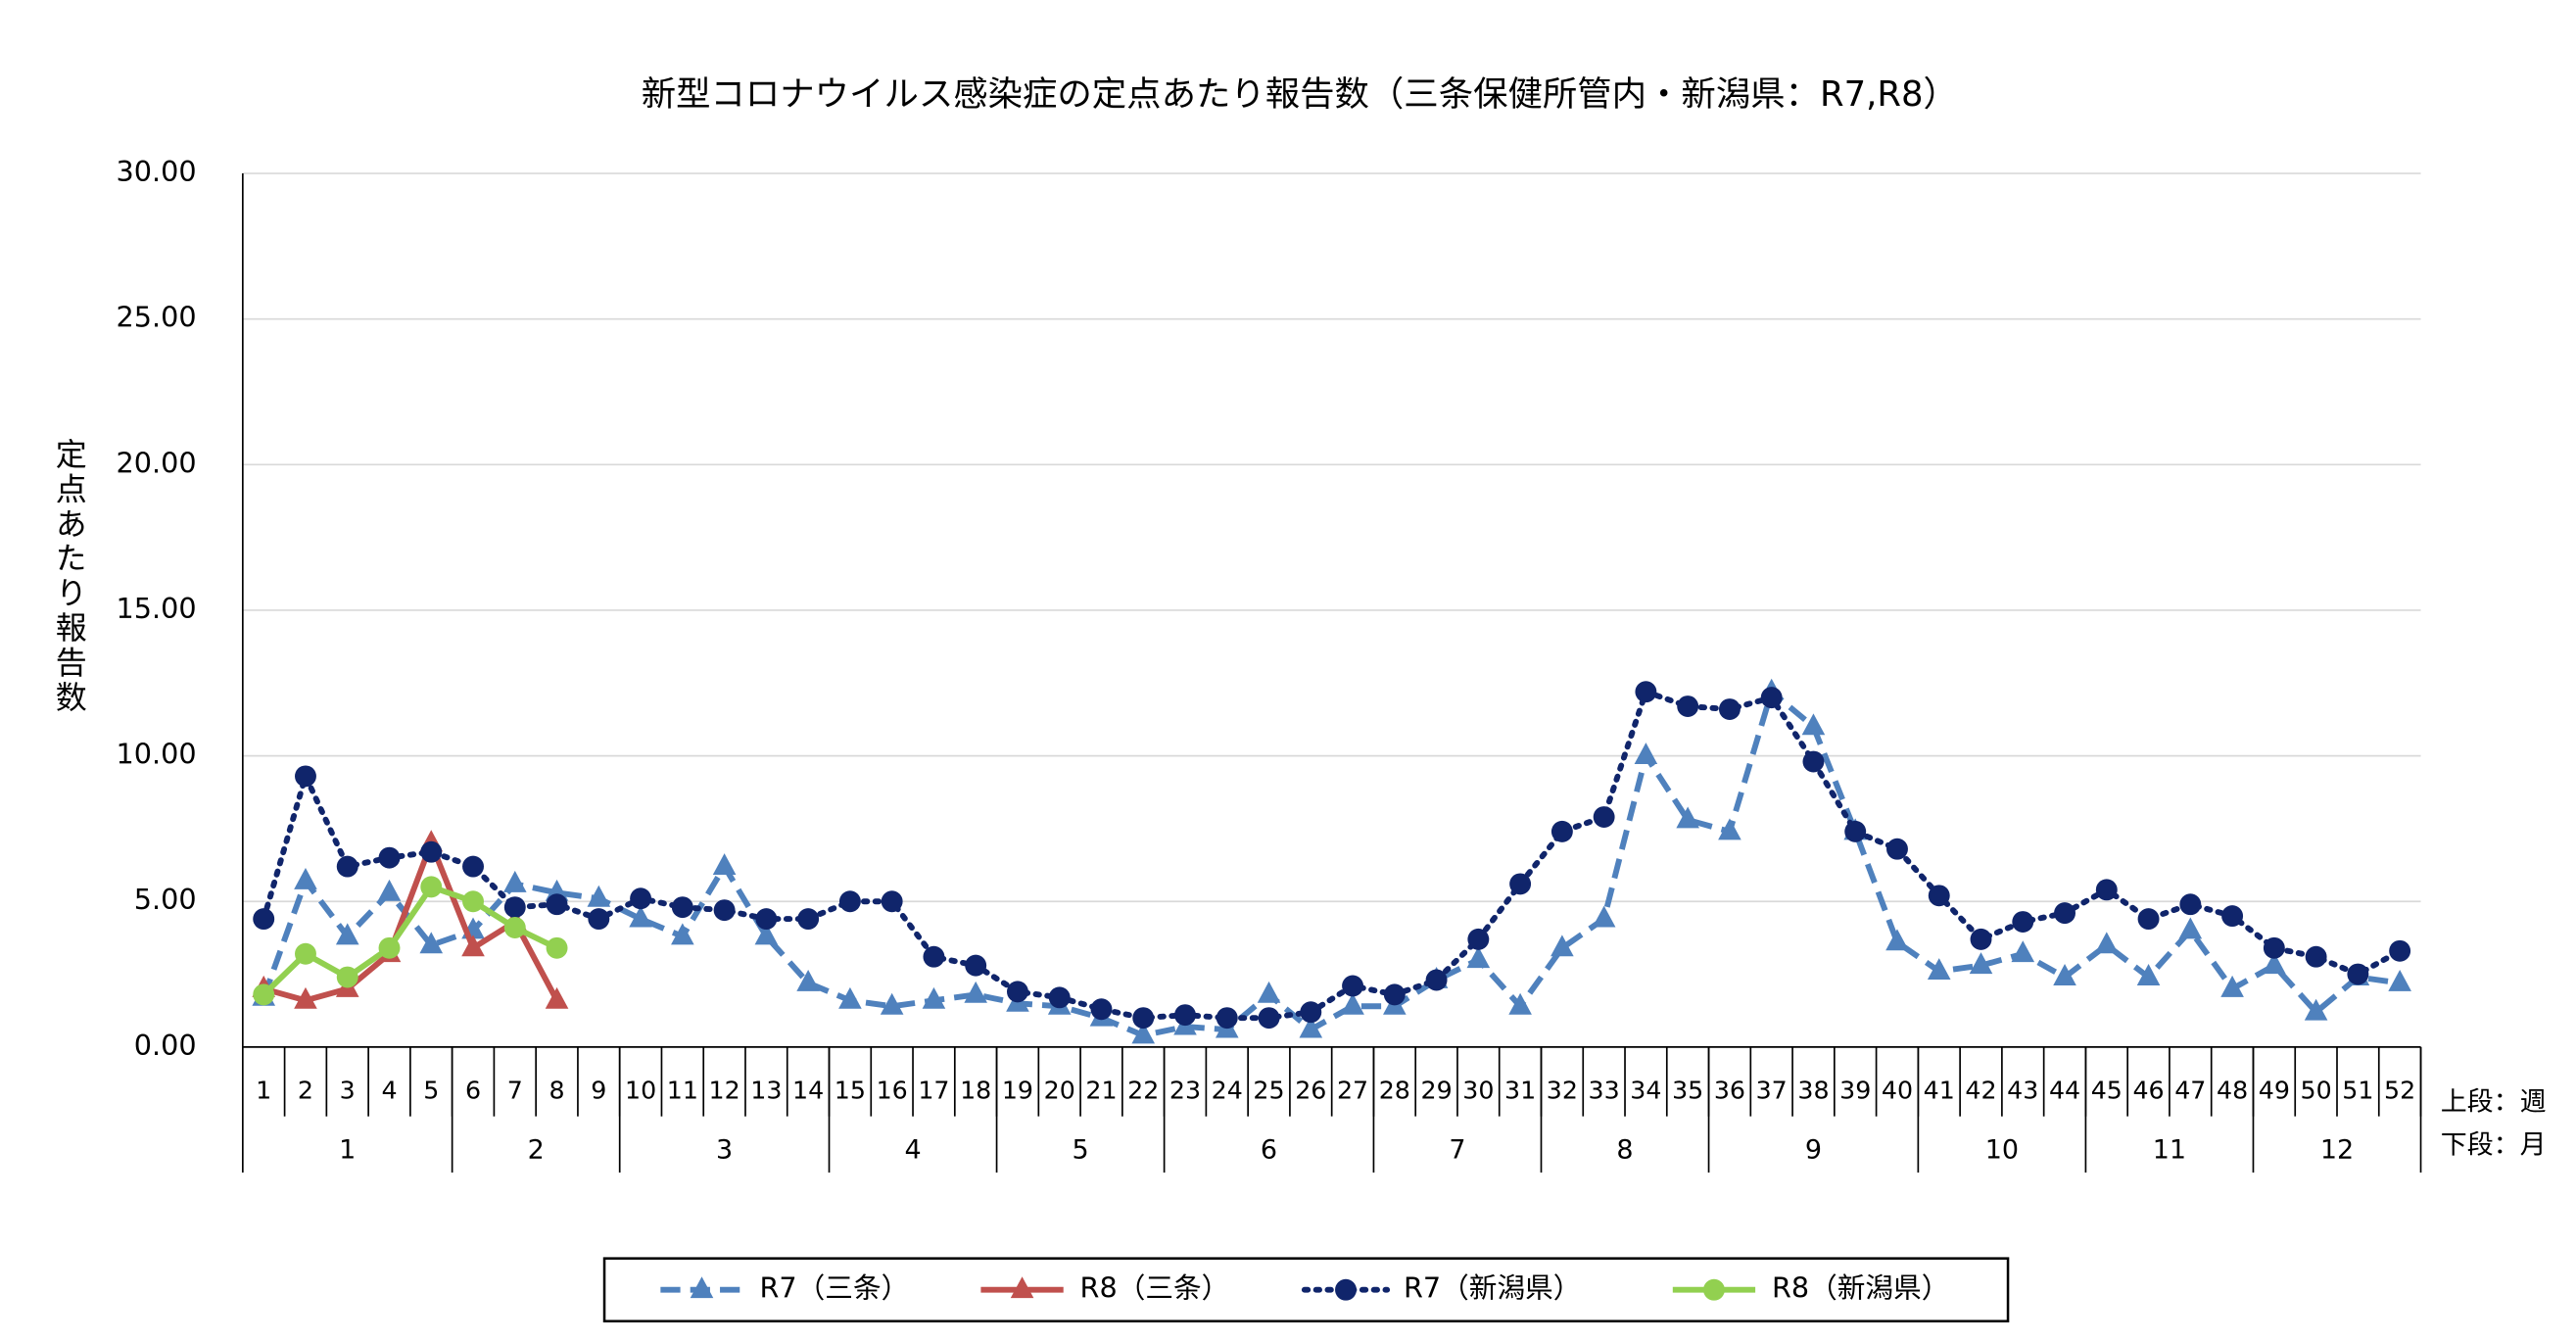 The width and height of the screenshot is (2576, 1342). What do you see at coordinates (1646, 1090) in the screenshot?
I see `x-tick-label: 34` at bounding box center [1646, 1090].